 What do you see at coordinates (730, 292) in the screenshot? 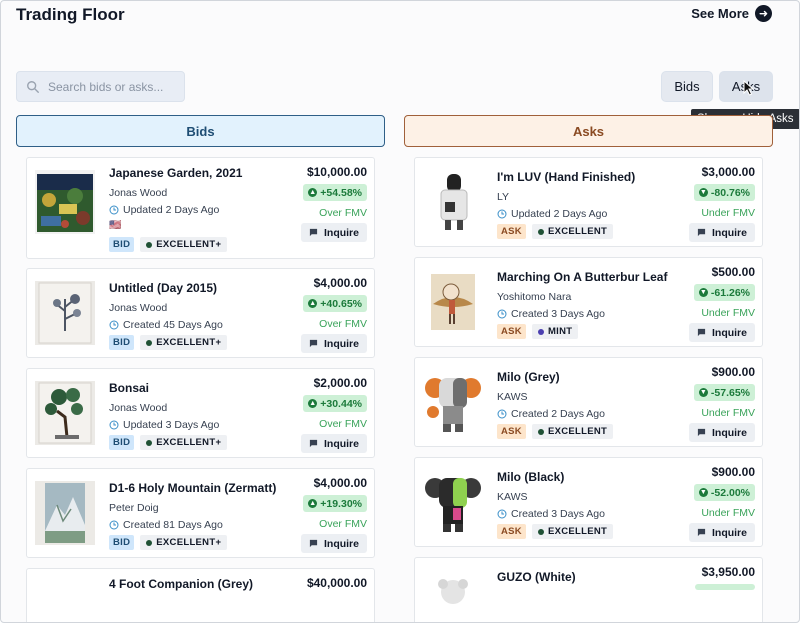
I see `fmv-change-value: -61.26%` at bounding box center [730, 292].